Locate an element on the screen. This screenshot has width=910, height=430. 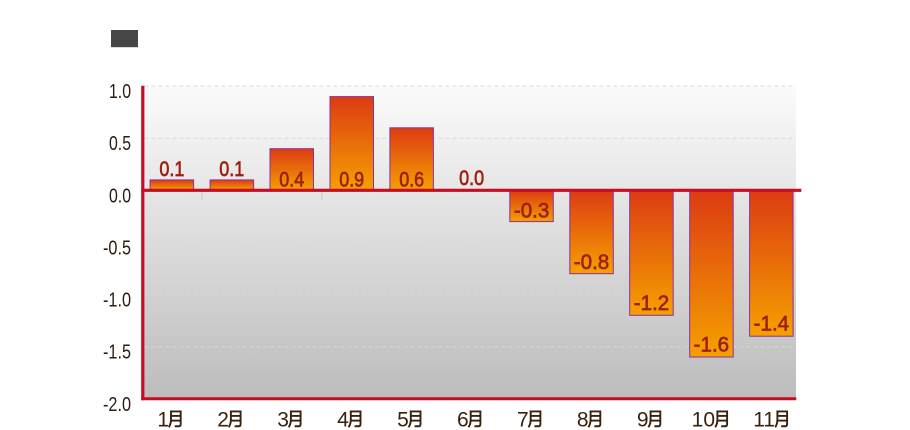
svg-text: 1.0 is located at coordinates (120, 92).